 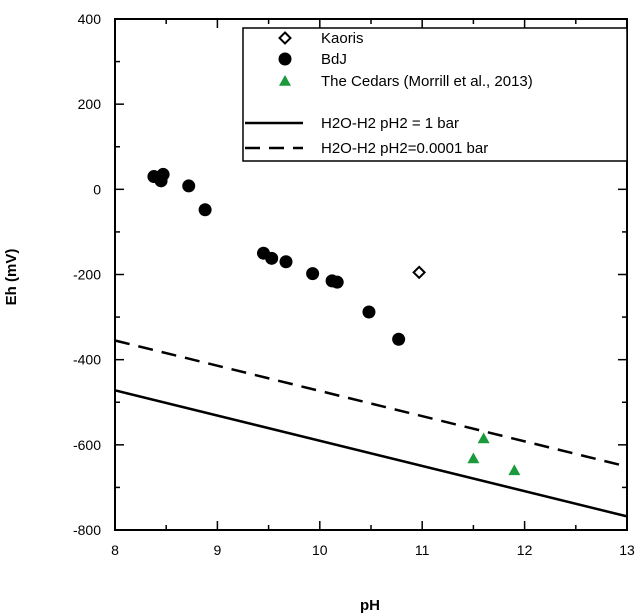 I want to click on x-tick-label: 13, so click(x=627, y=550).